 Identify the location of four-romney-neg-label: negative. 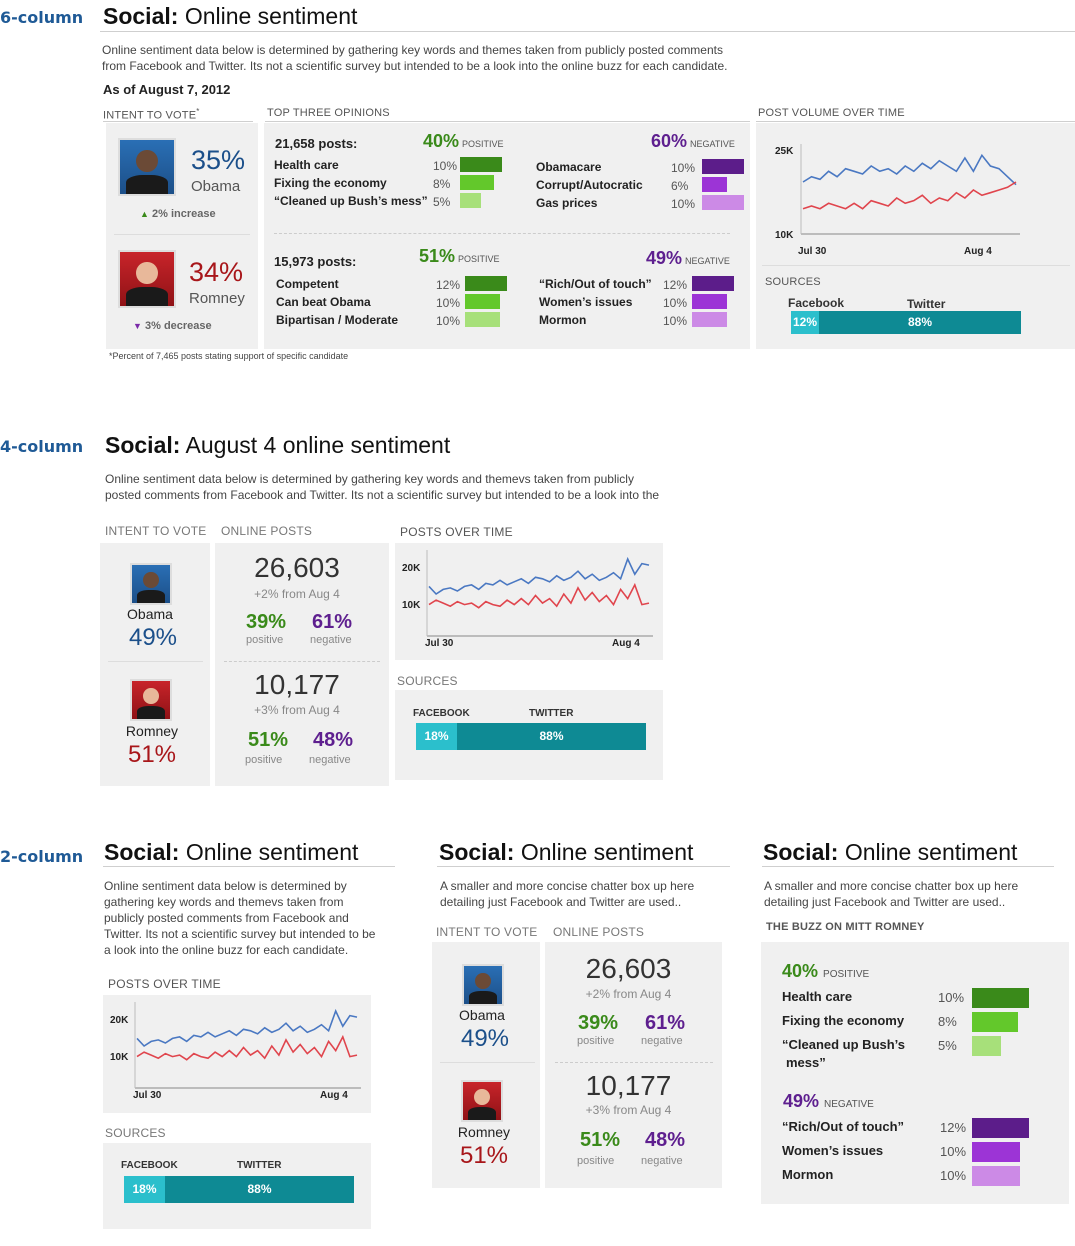
(330, 760).